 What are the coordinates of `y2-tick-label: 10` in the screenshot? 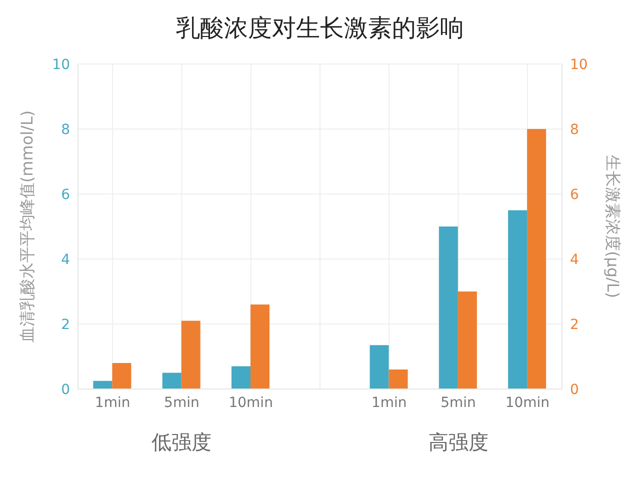 It's located at (579, 64).